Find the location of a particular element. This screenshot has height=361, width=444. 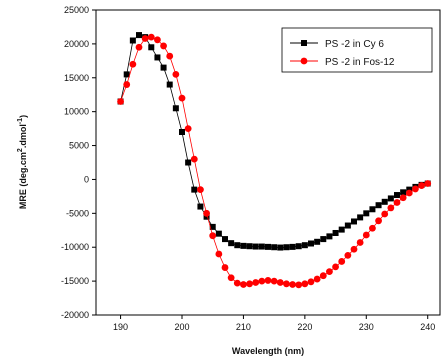

x-tick-label: 210 is located at coordinates (243, 327).